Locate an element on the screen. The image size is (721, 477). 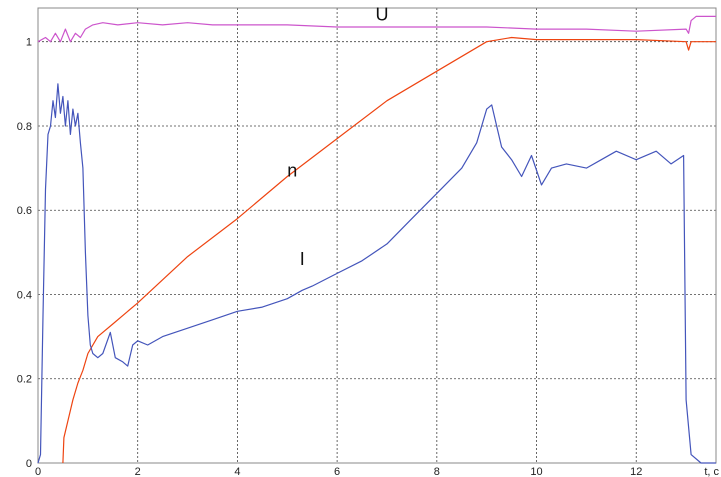
x-tick-label: 6 is located at coordinates (337, 471).